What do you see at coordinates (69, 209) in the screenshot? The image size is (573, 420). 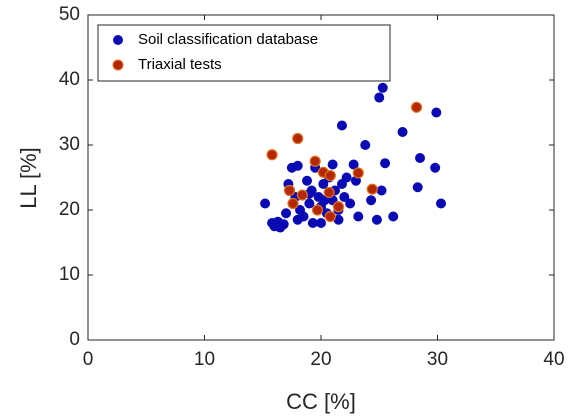 I see `y-tick-label: 20` at bounding box center [69, 209].